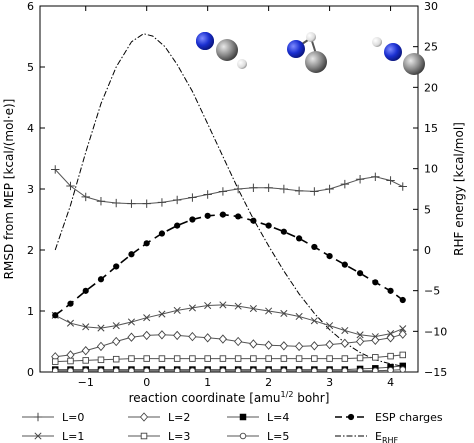  Describe the element at coordinates (278, 417) in the screenshot. I see `legend-label: L=4` at that location.